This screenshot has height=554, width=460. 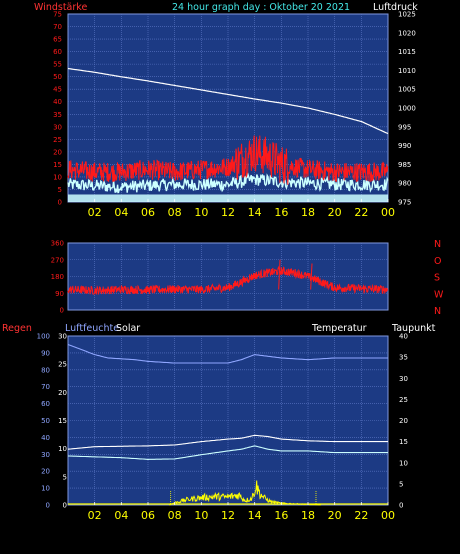 What do you see at coordinates (395, 7) in the screenshot?
I see `pressure-axis-label: Luftdruck` at bounding box center [395, 7].